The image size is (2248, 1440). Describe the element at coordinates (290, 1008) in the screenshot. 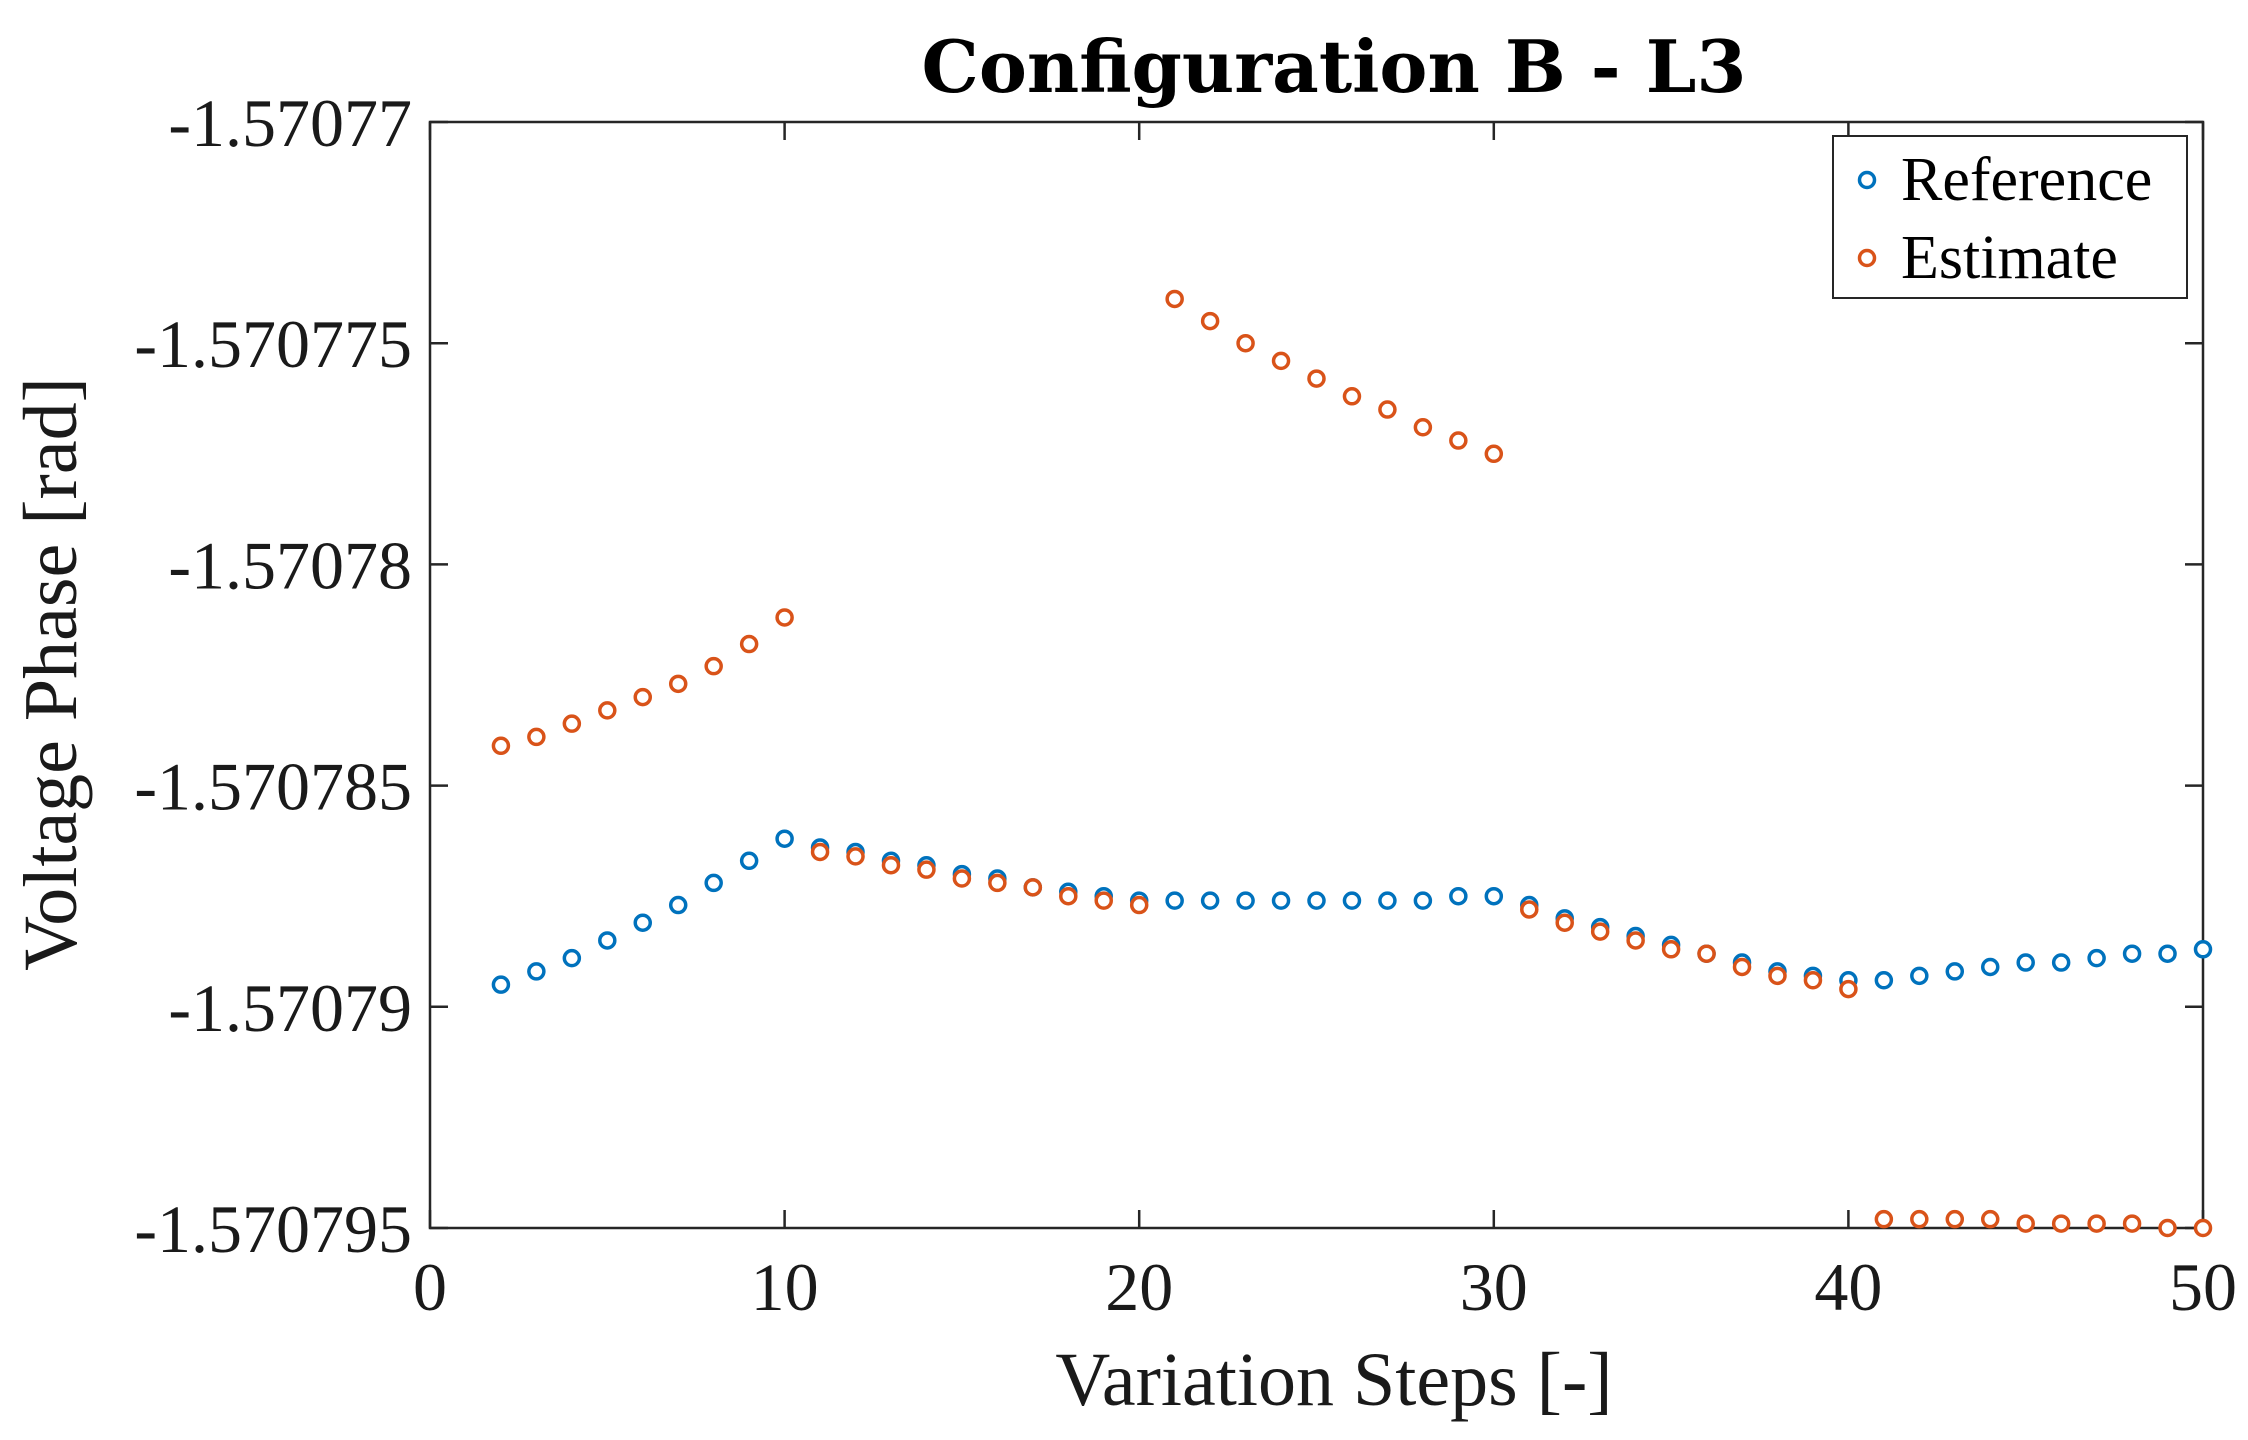

I see `y-tick-label: -1.57079` at that location.